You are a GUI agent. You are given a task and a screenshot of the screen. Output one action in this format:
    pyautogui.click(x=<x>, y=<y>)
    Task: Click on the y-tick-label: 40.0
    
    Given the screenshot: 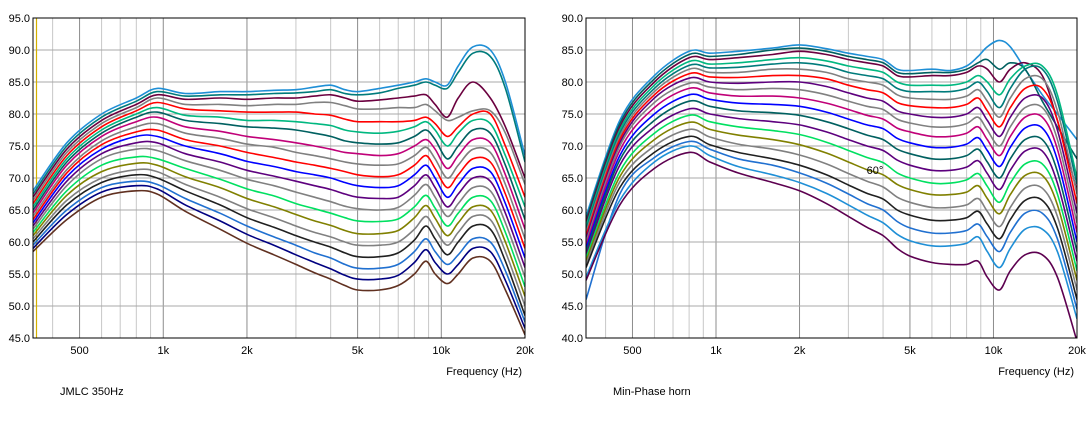 What is the action you would take?
    pyautogui.click(x=572, y=339)
    